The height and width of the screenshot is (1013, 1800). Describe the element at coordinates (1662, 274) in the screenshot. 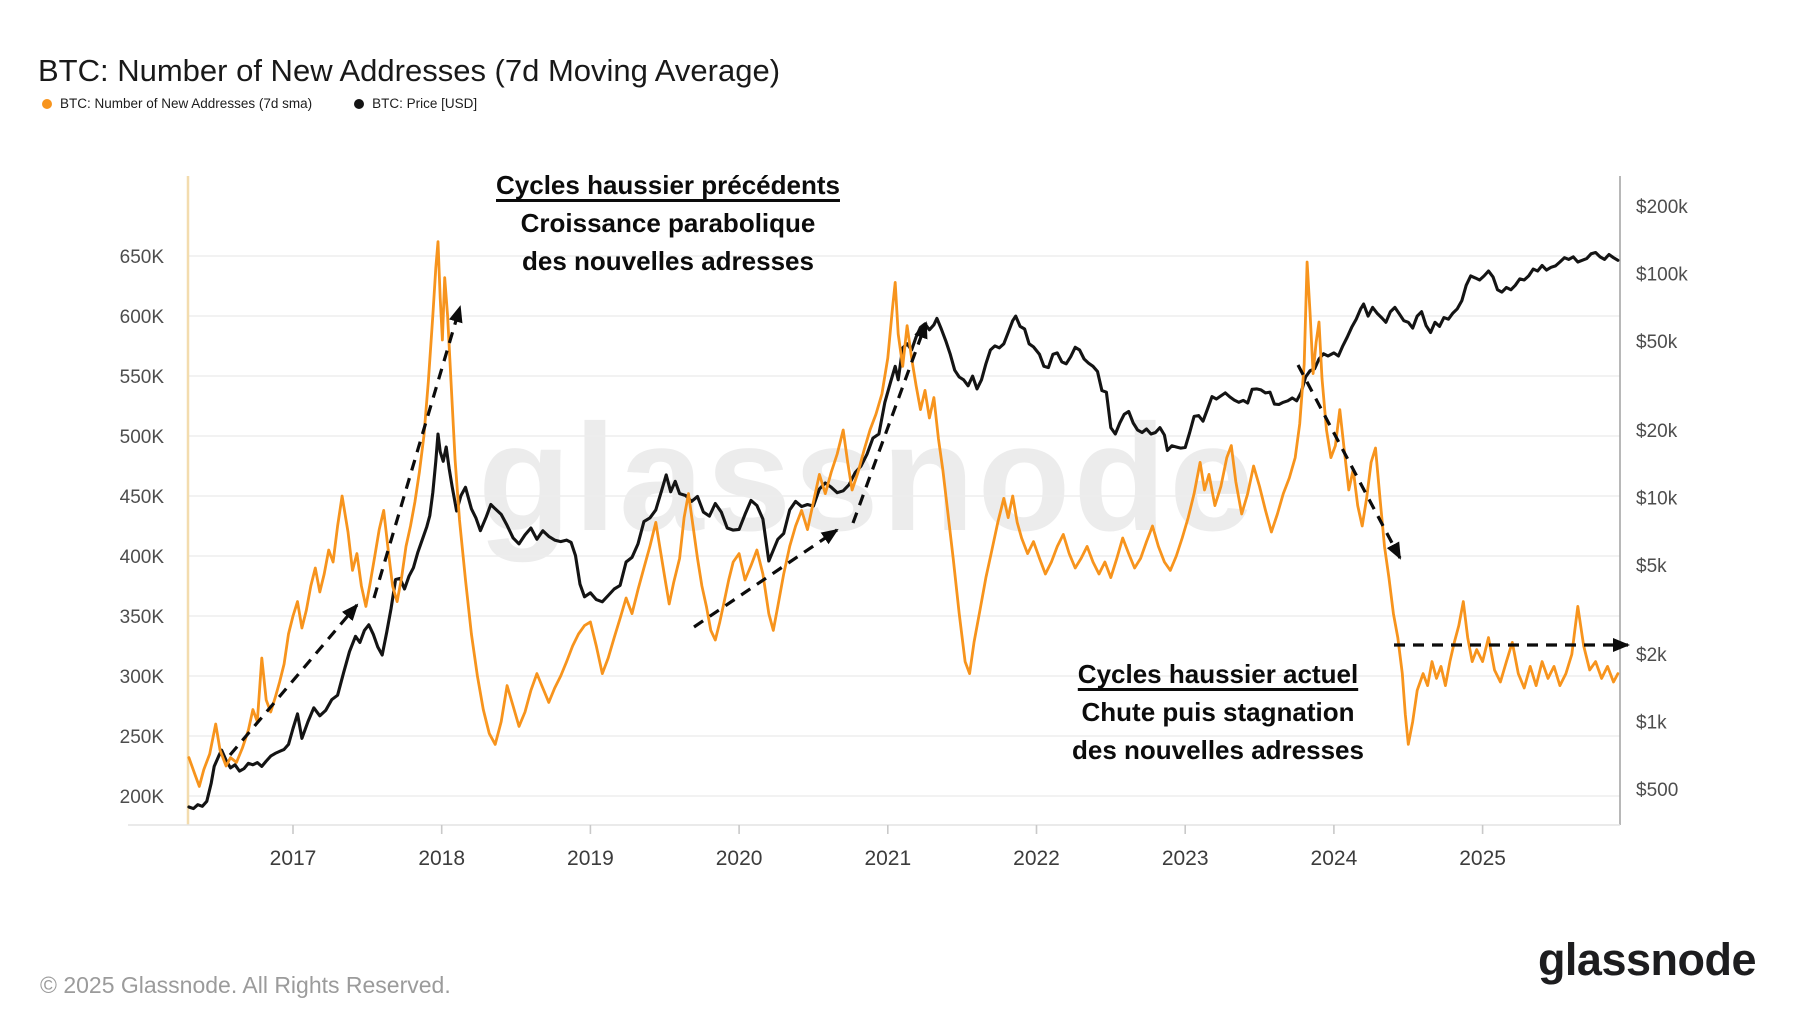

I see `right-axis-label-$100k: $100k` at that location.